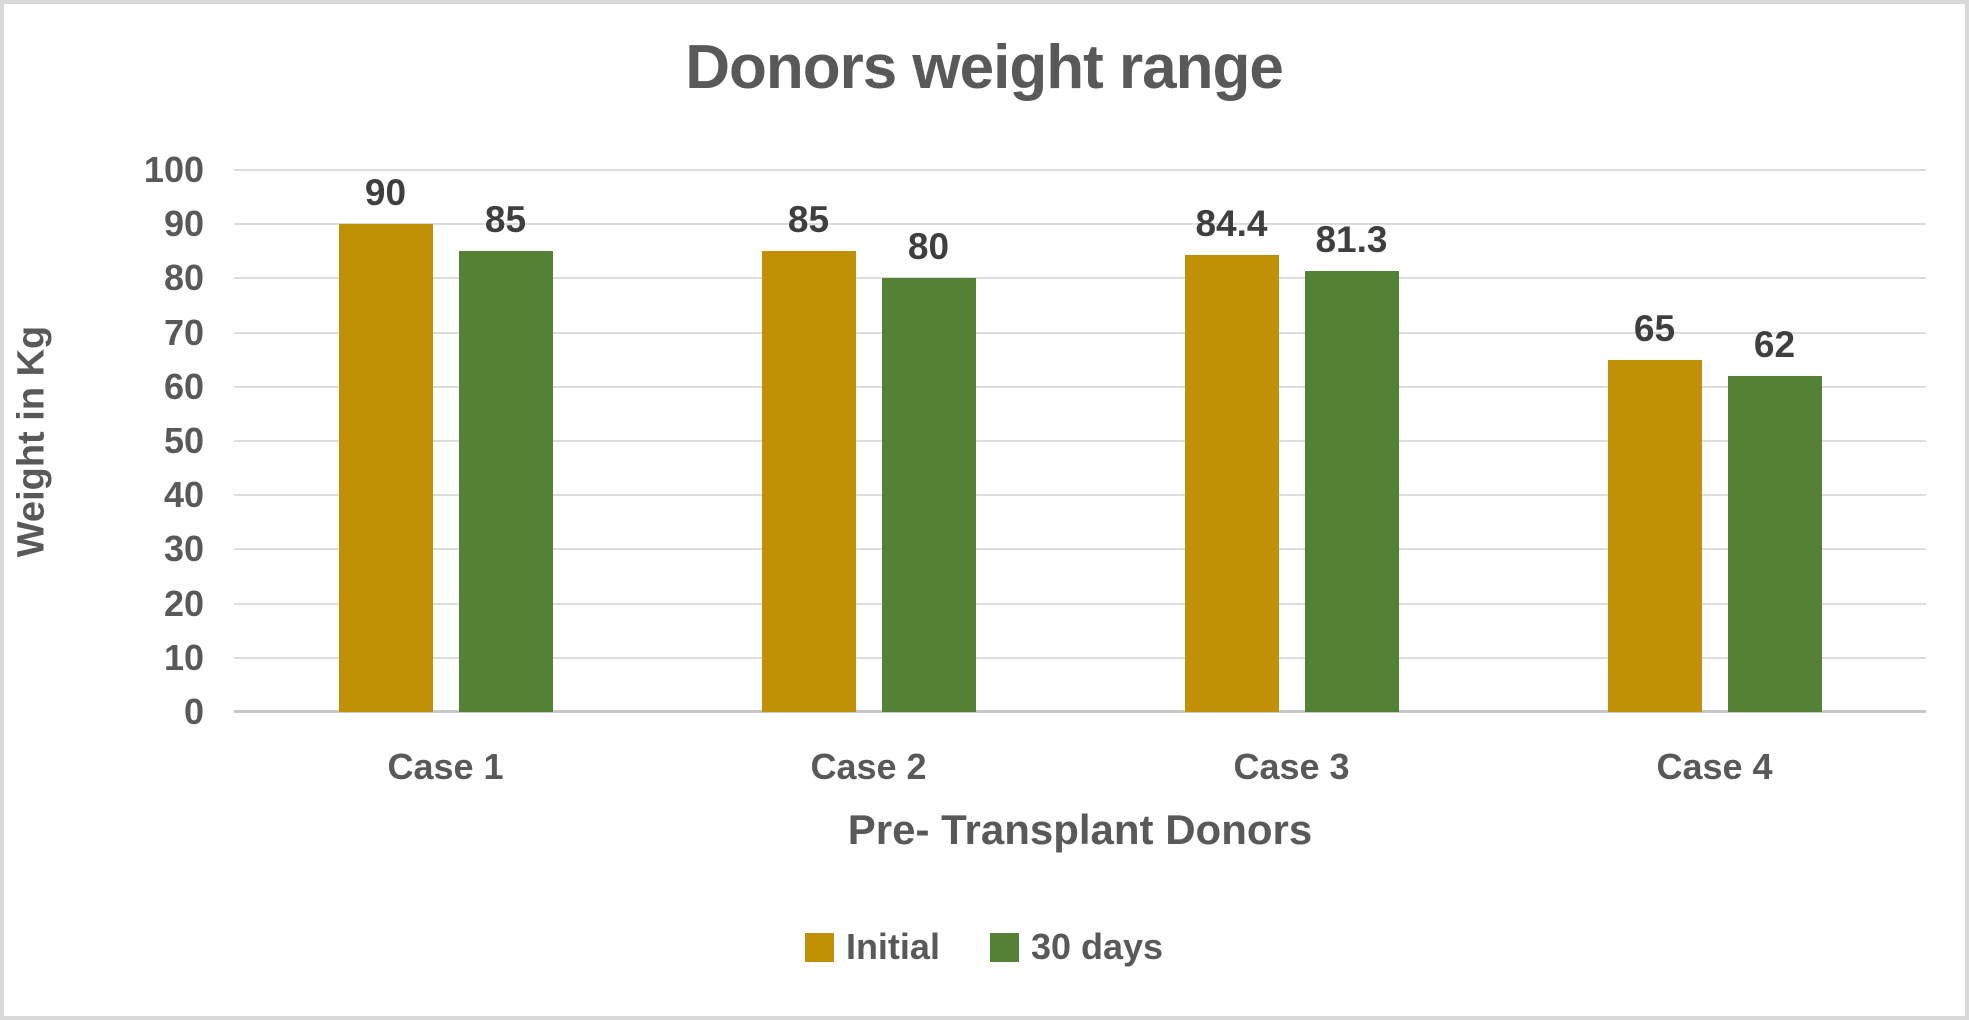  I want to click on bar-value-label-30-days-case-1: 85, so click(505, 220).